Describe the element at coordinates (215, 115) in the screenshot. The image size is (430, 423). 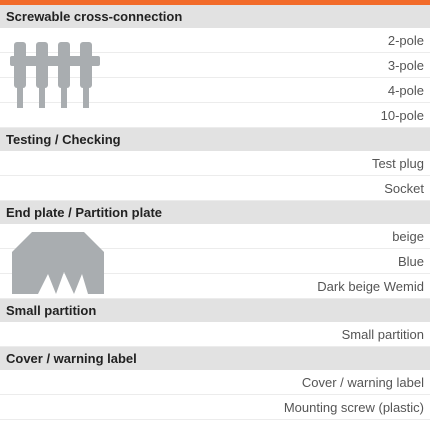
I see `item-row: 10-pole` at that location.